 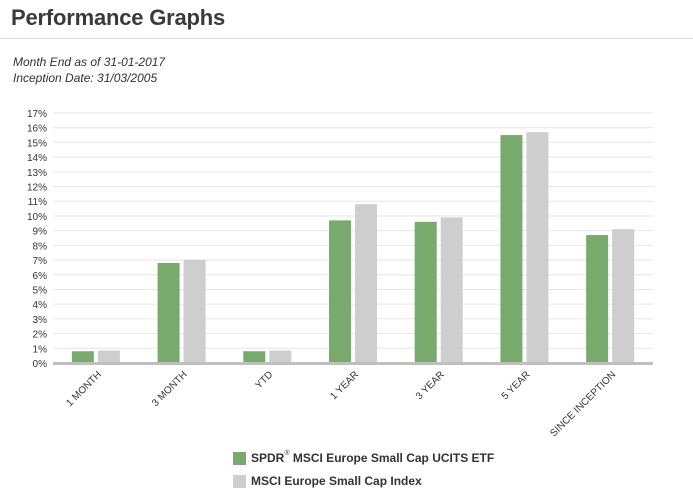 What do you see at coordinates (40, 290) in the screenshot?
I see `y-tick-label: 5%` at bounding box center [40, 290].